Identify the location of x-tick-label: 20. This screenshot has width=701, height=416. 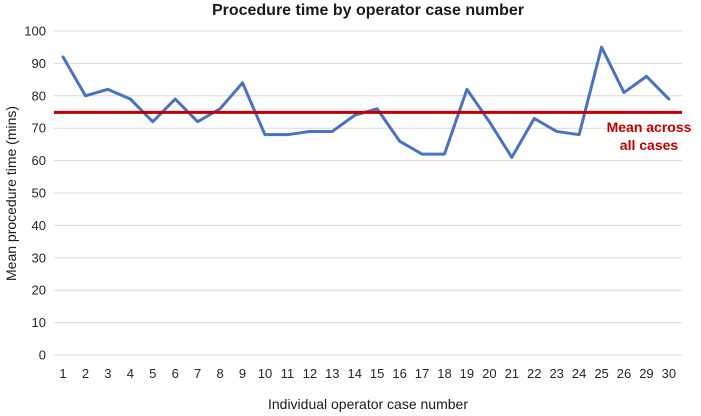
(489, 373).